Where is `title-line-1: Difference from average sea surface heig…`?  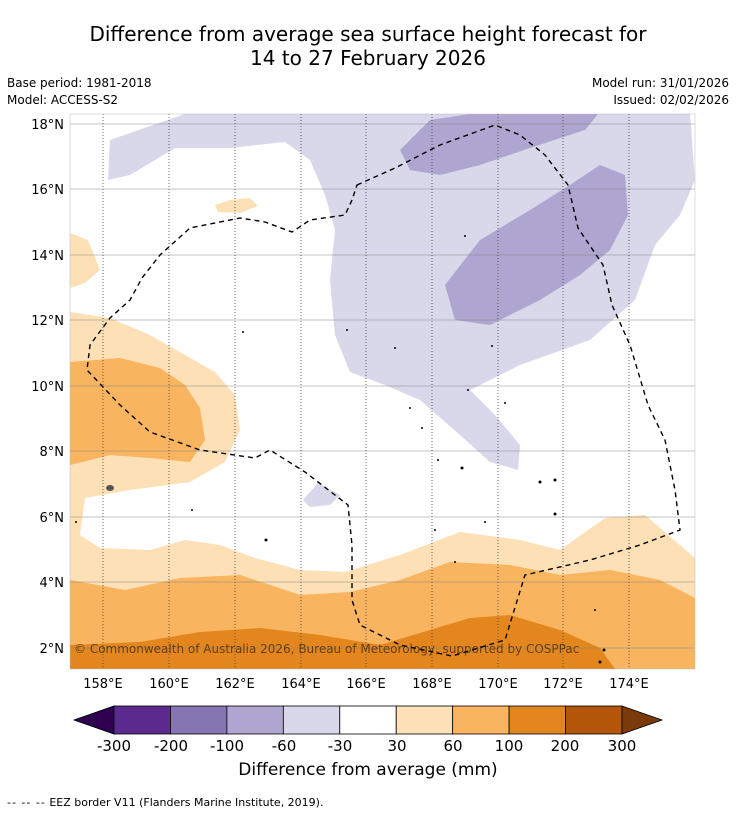 title-line-1: Difference from average sea surface heig… is located at coordinates (368, 34).